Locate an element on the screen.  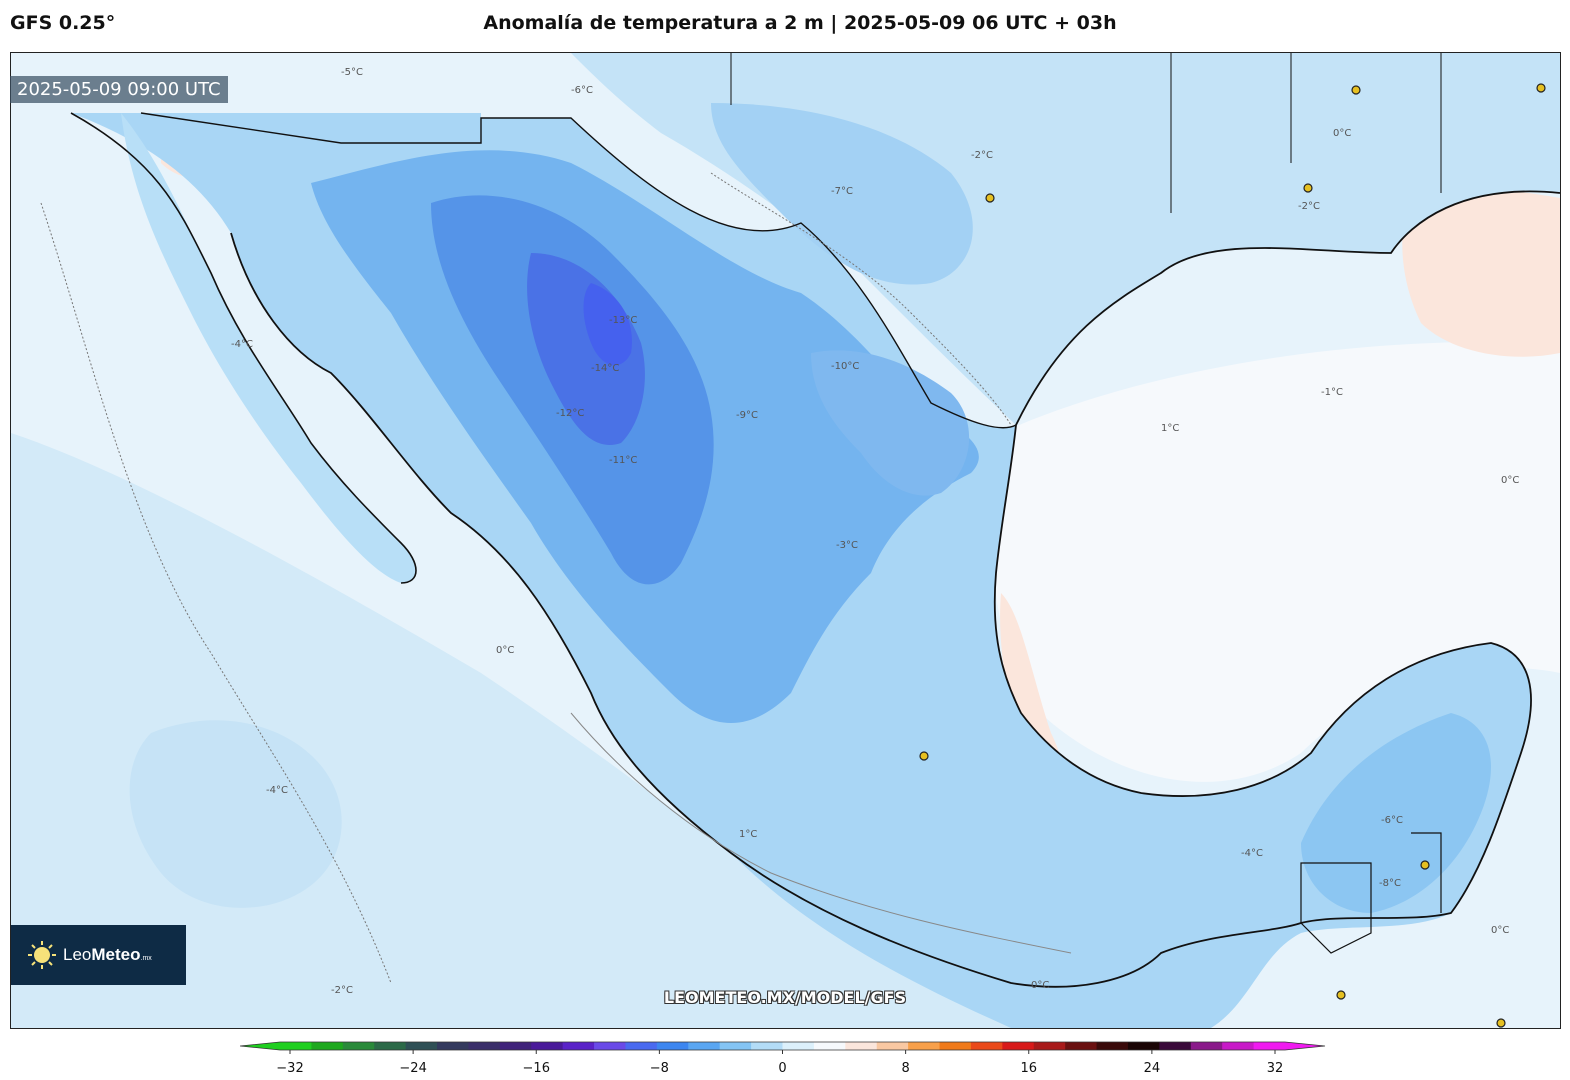
colorbar-max-arrow is located at coordinates (1305, 1046).